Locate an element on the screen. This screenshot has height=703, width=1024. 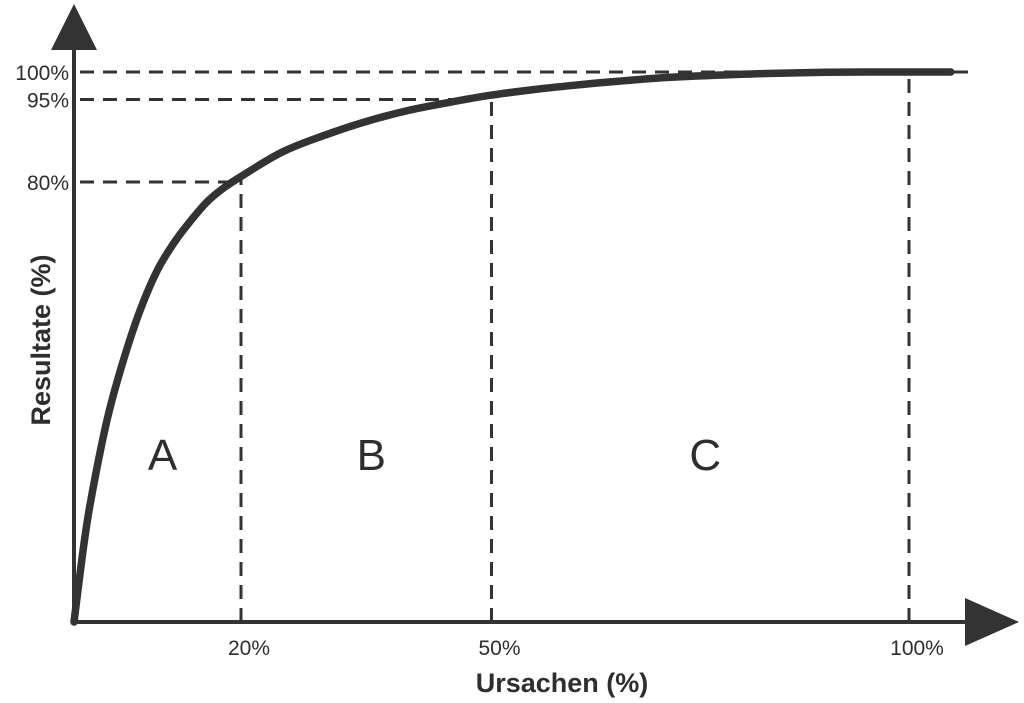
y-tick-label: 80% is located at coordinates (48, 183).